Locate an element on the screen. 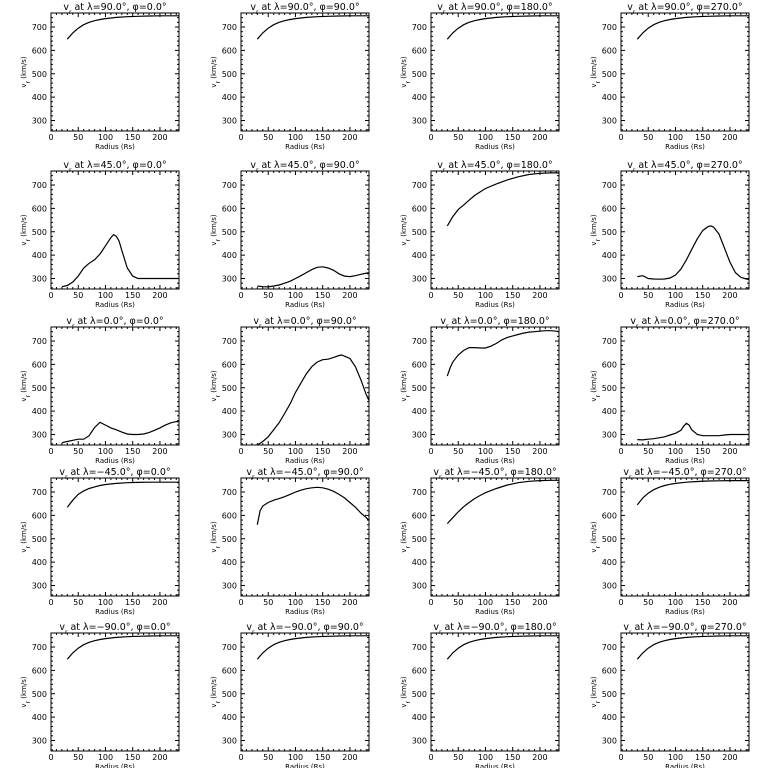  panel-title: vr at λ=0.0°, φ=90.0° is located at coordinates (304, 323).